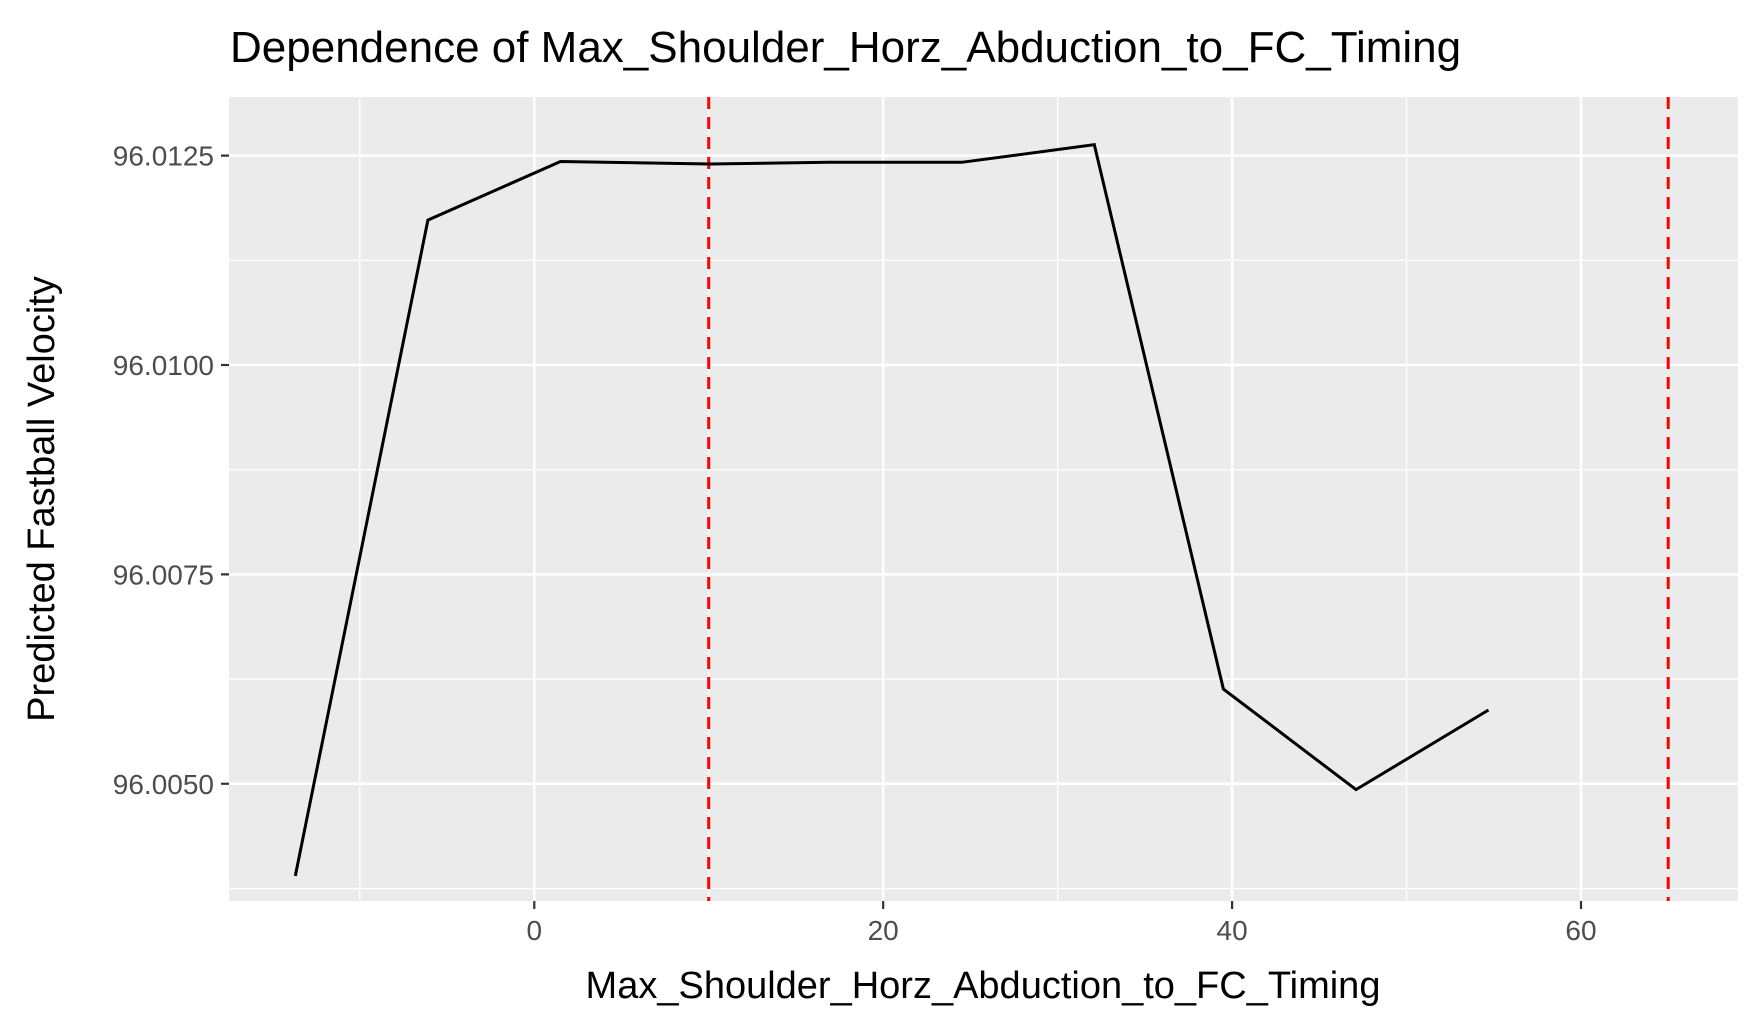 This screenshot has width=1762, height=1032. I want to click on y-tick-label: 96.0050, so click(163, 784).